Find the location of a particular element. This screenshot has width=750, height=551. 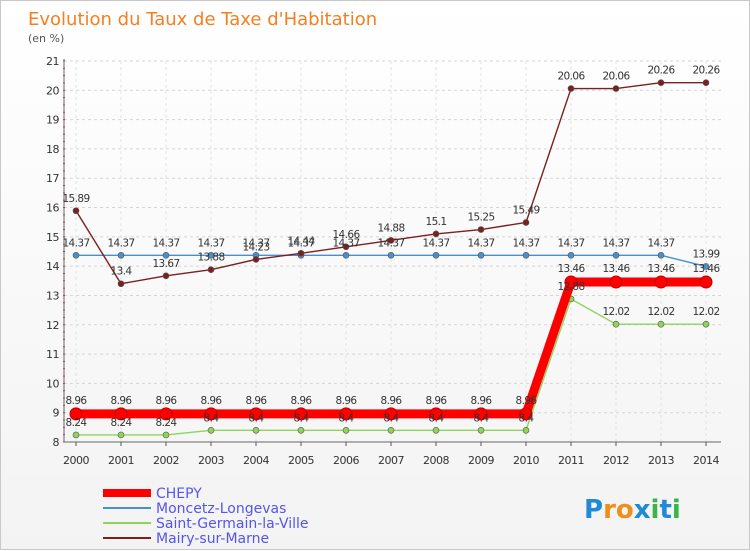

x-tick-label: 2001 is located at coordinates (121, 460).